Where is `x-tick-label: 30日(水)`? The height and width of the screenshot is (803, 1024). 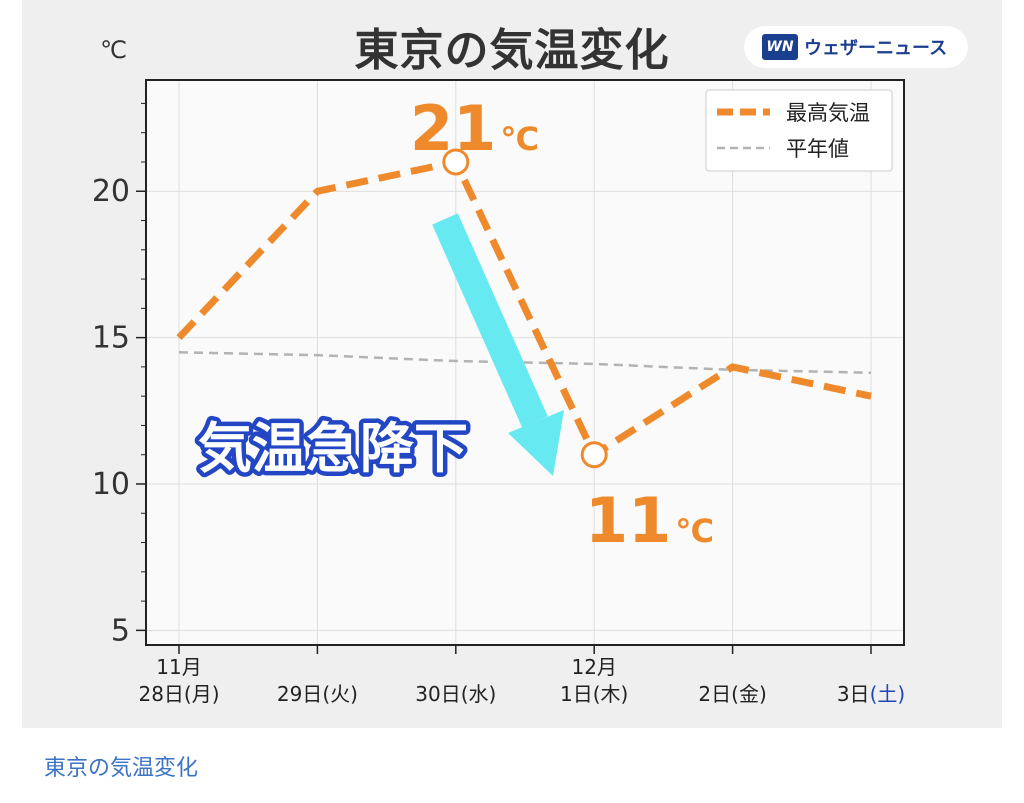 x-tick-label: 30日(水) is located at coordinates (455, 694).